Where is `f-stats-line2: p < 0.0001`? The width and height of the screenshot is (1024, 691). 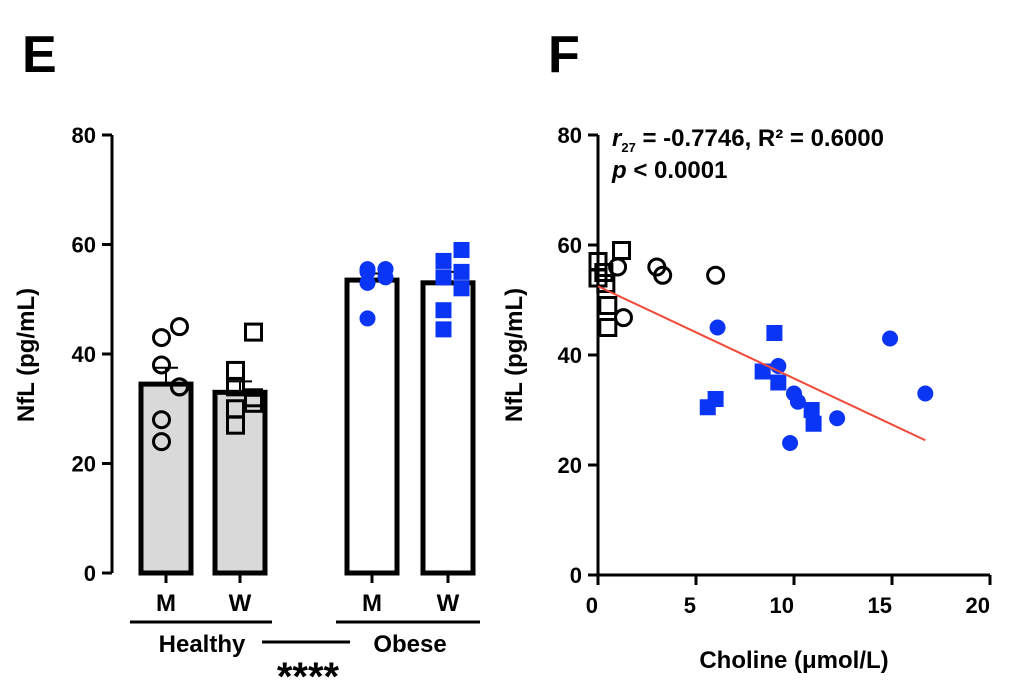
f-stats-line2: p < 0.0001 is located at coordinates (669, 170).